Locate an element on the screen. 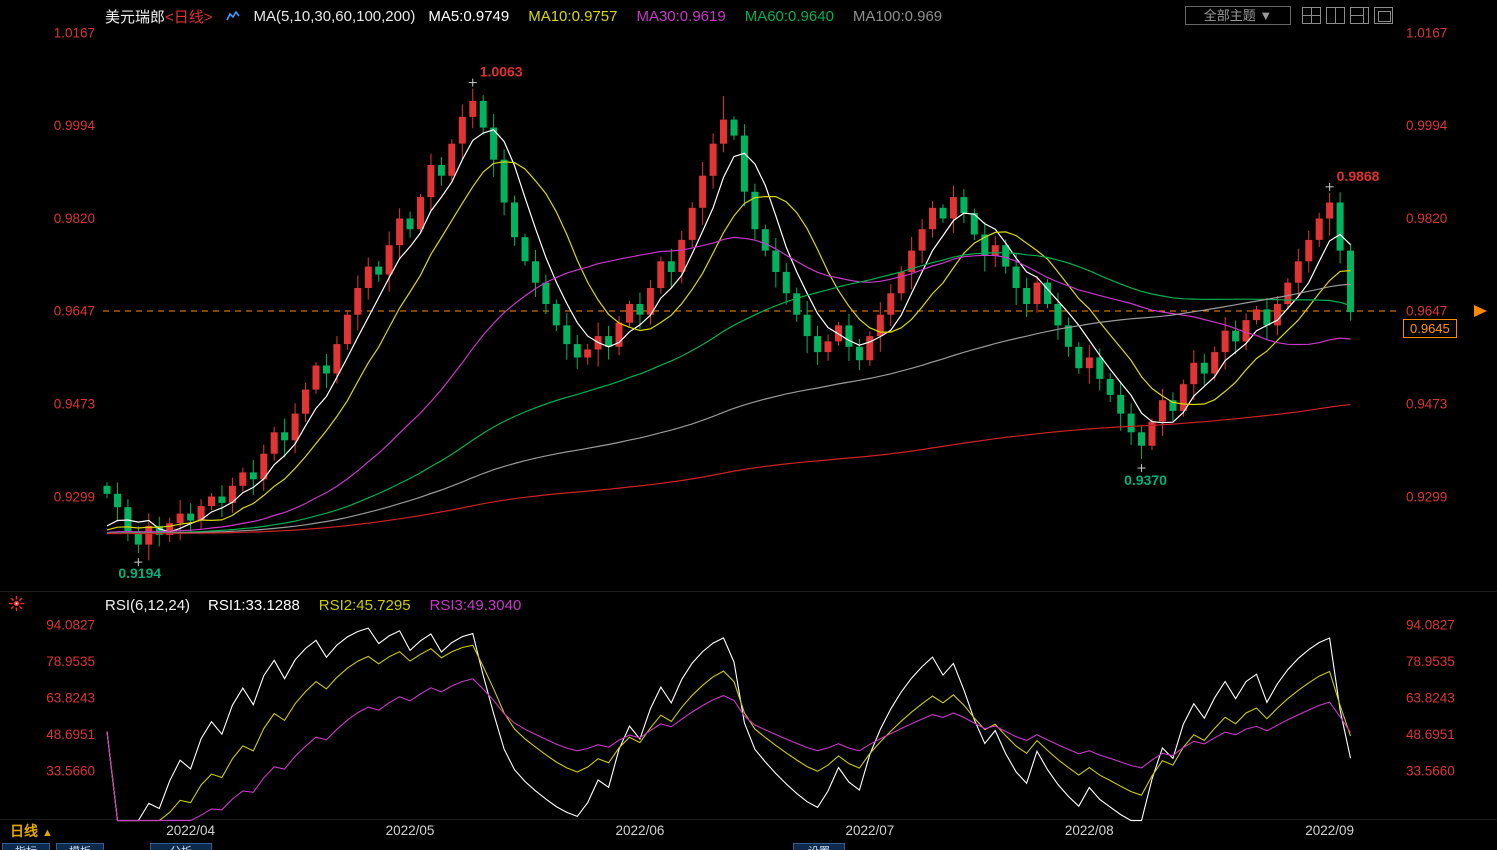  ma-value-label: MA100:0.969 is located at coordinates (897, 16).